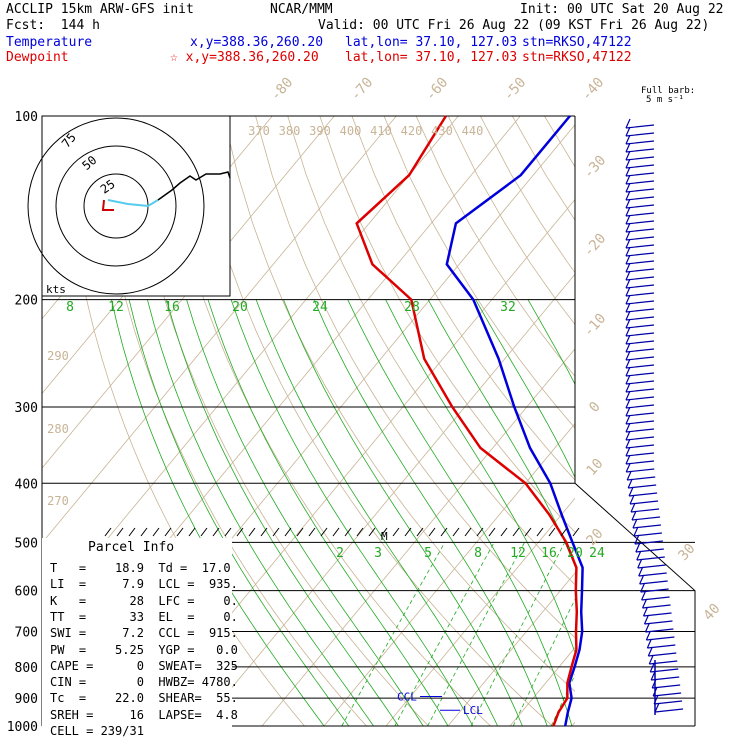 The width and height of the screenshot is (740, 740). I want to click on isotherm-label: 30, so click(686, 552).